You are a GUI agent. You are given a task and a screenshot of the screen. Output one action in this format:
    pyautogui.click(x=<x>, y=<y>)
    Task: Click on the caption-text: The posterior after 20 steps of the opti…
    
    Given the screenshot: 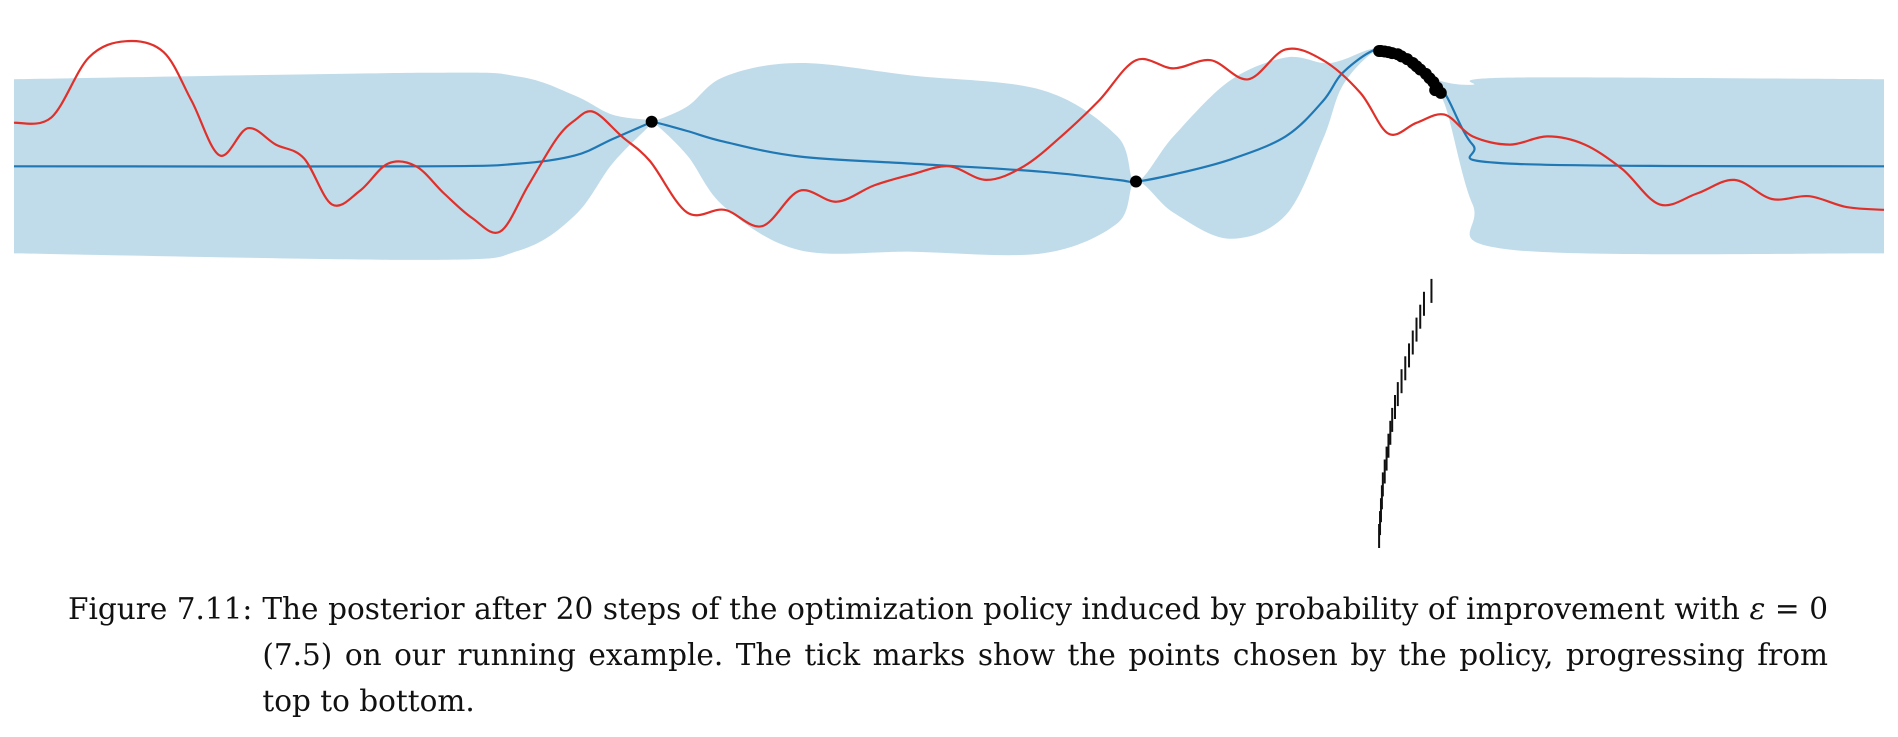 What is the action you would take?
    pyautogui.click(x=1045, y=655)
    